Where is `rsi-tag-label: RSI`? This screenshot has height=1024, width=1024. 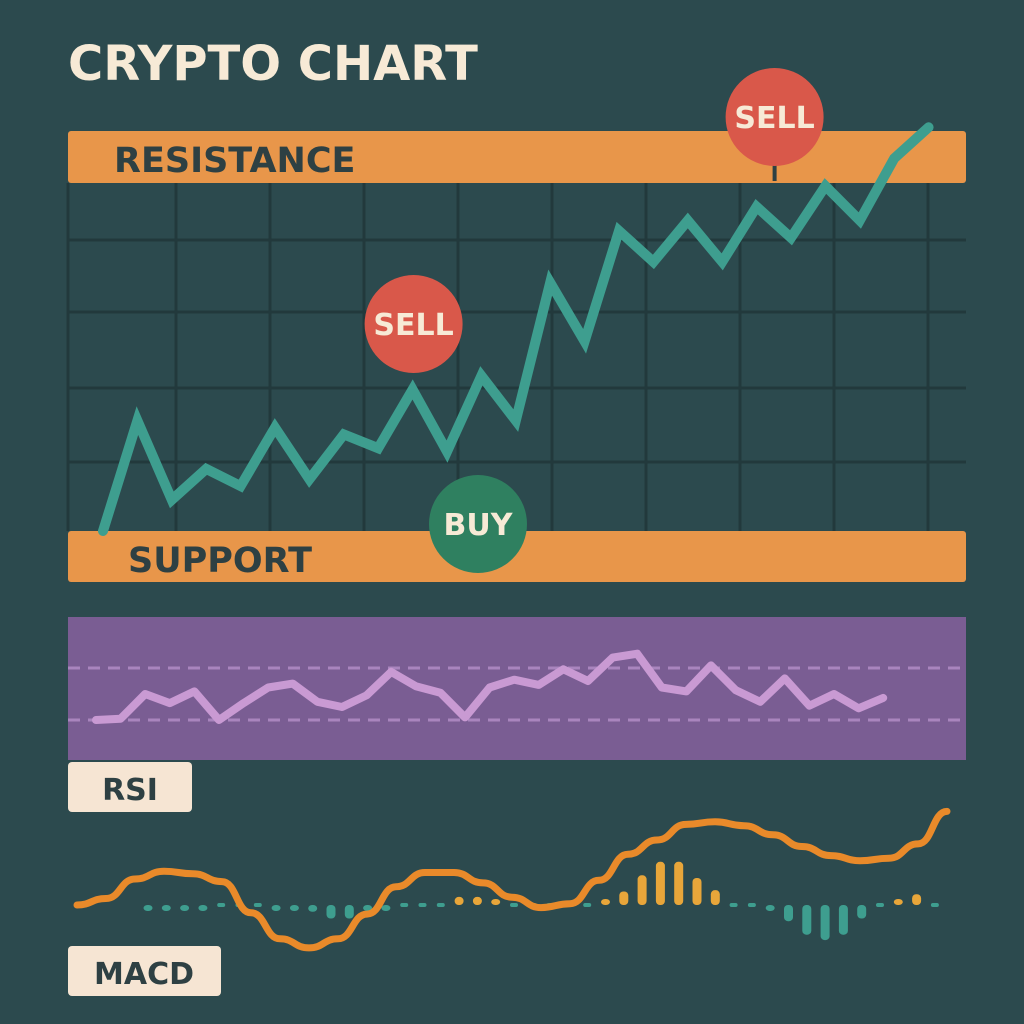 rsi-tag-label: RSI is located at coordinates (130, 790).